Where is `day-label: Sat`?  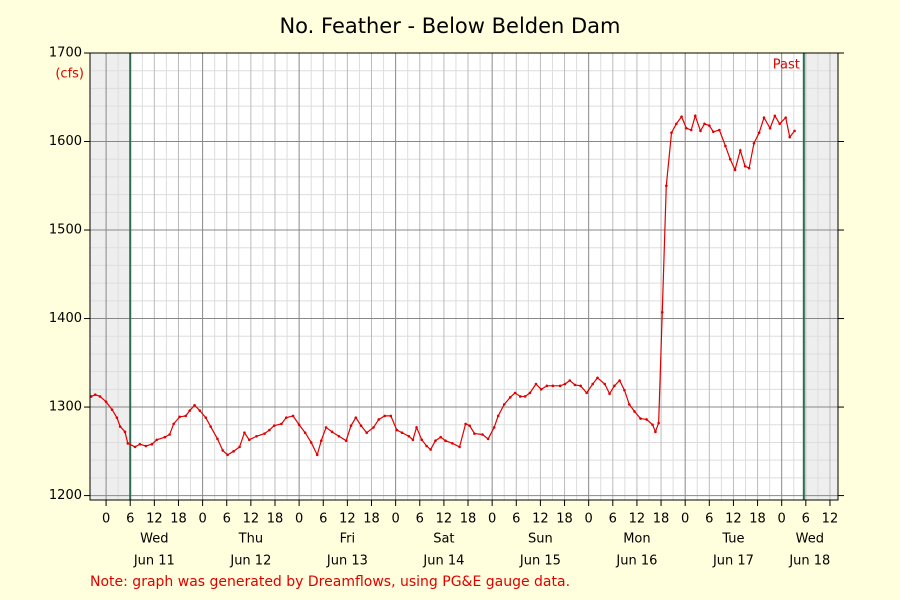 day-label: Sat is located at coordinates (443, 539).